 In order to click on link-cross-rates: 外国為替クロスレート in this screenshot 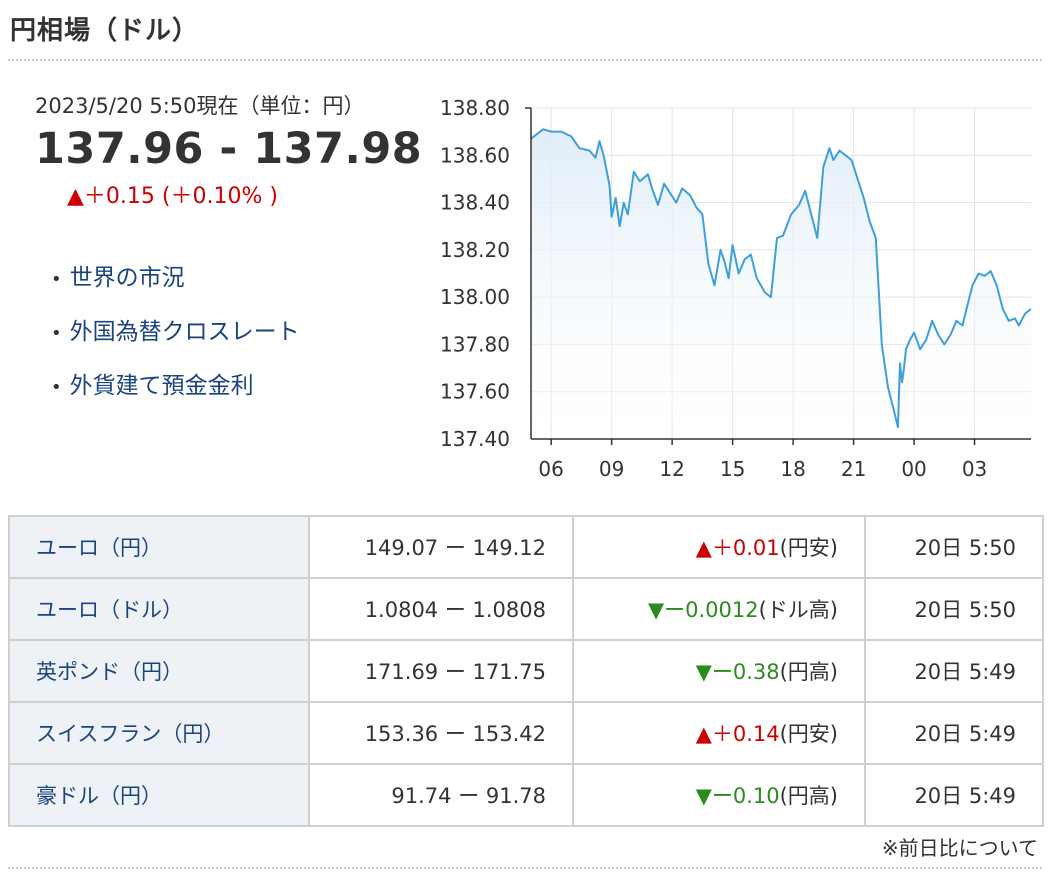, I will do `click(184, 332)`.